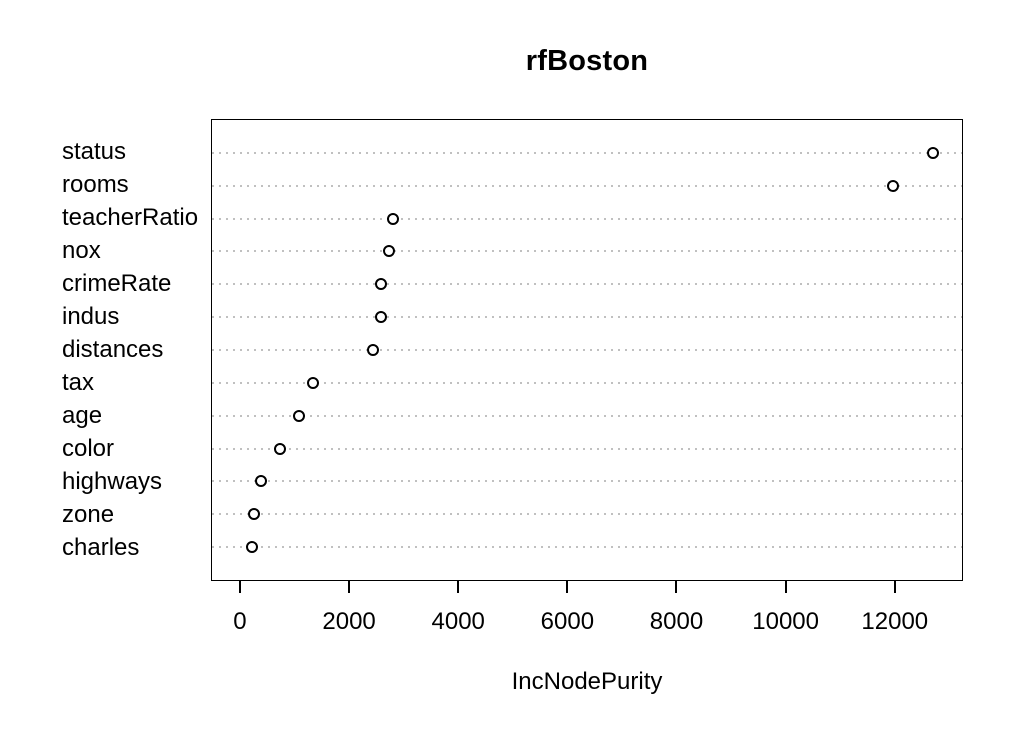  I want to click on x-axis: 0 2000 4000 6000 8000 10000 12000, so click(587, 613).